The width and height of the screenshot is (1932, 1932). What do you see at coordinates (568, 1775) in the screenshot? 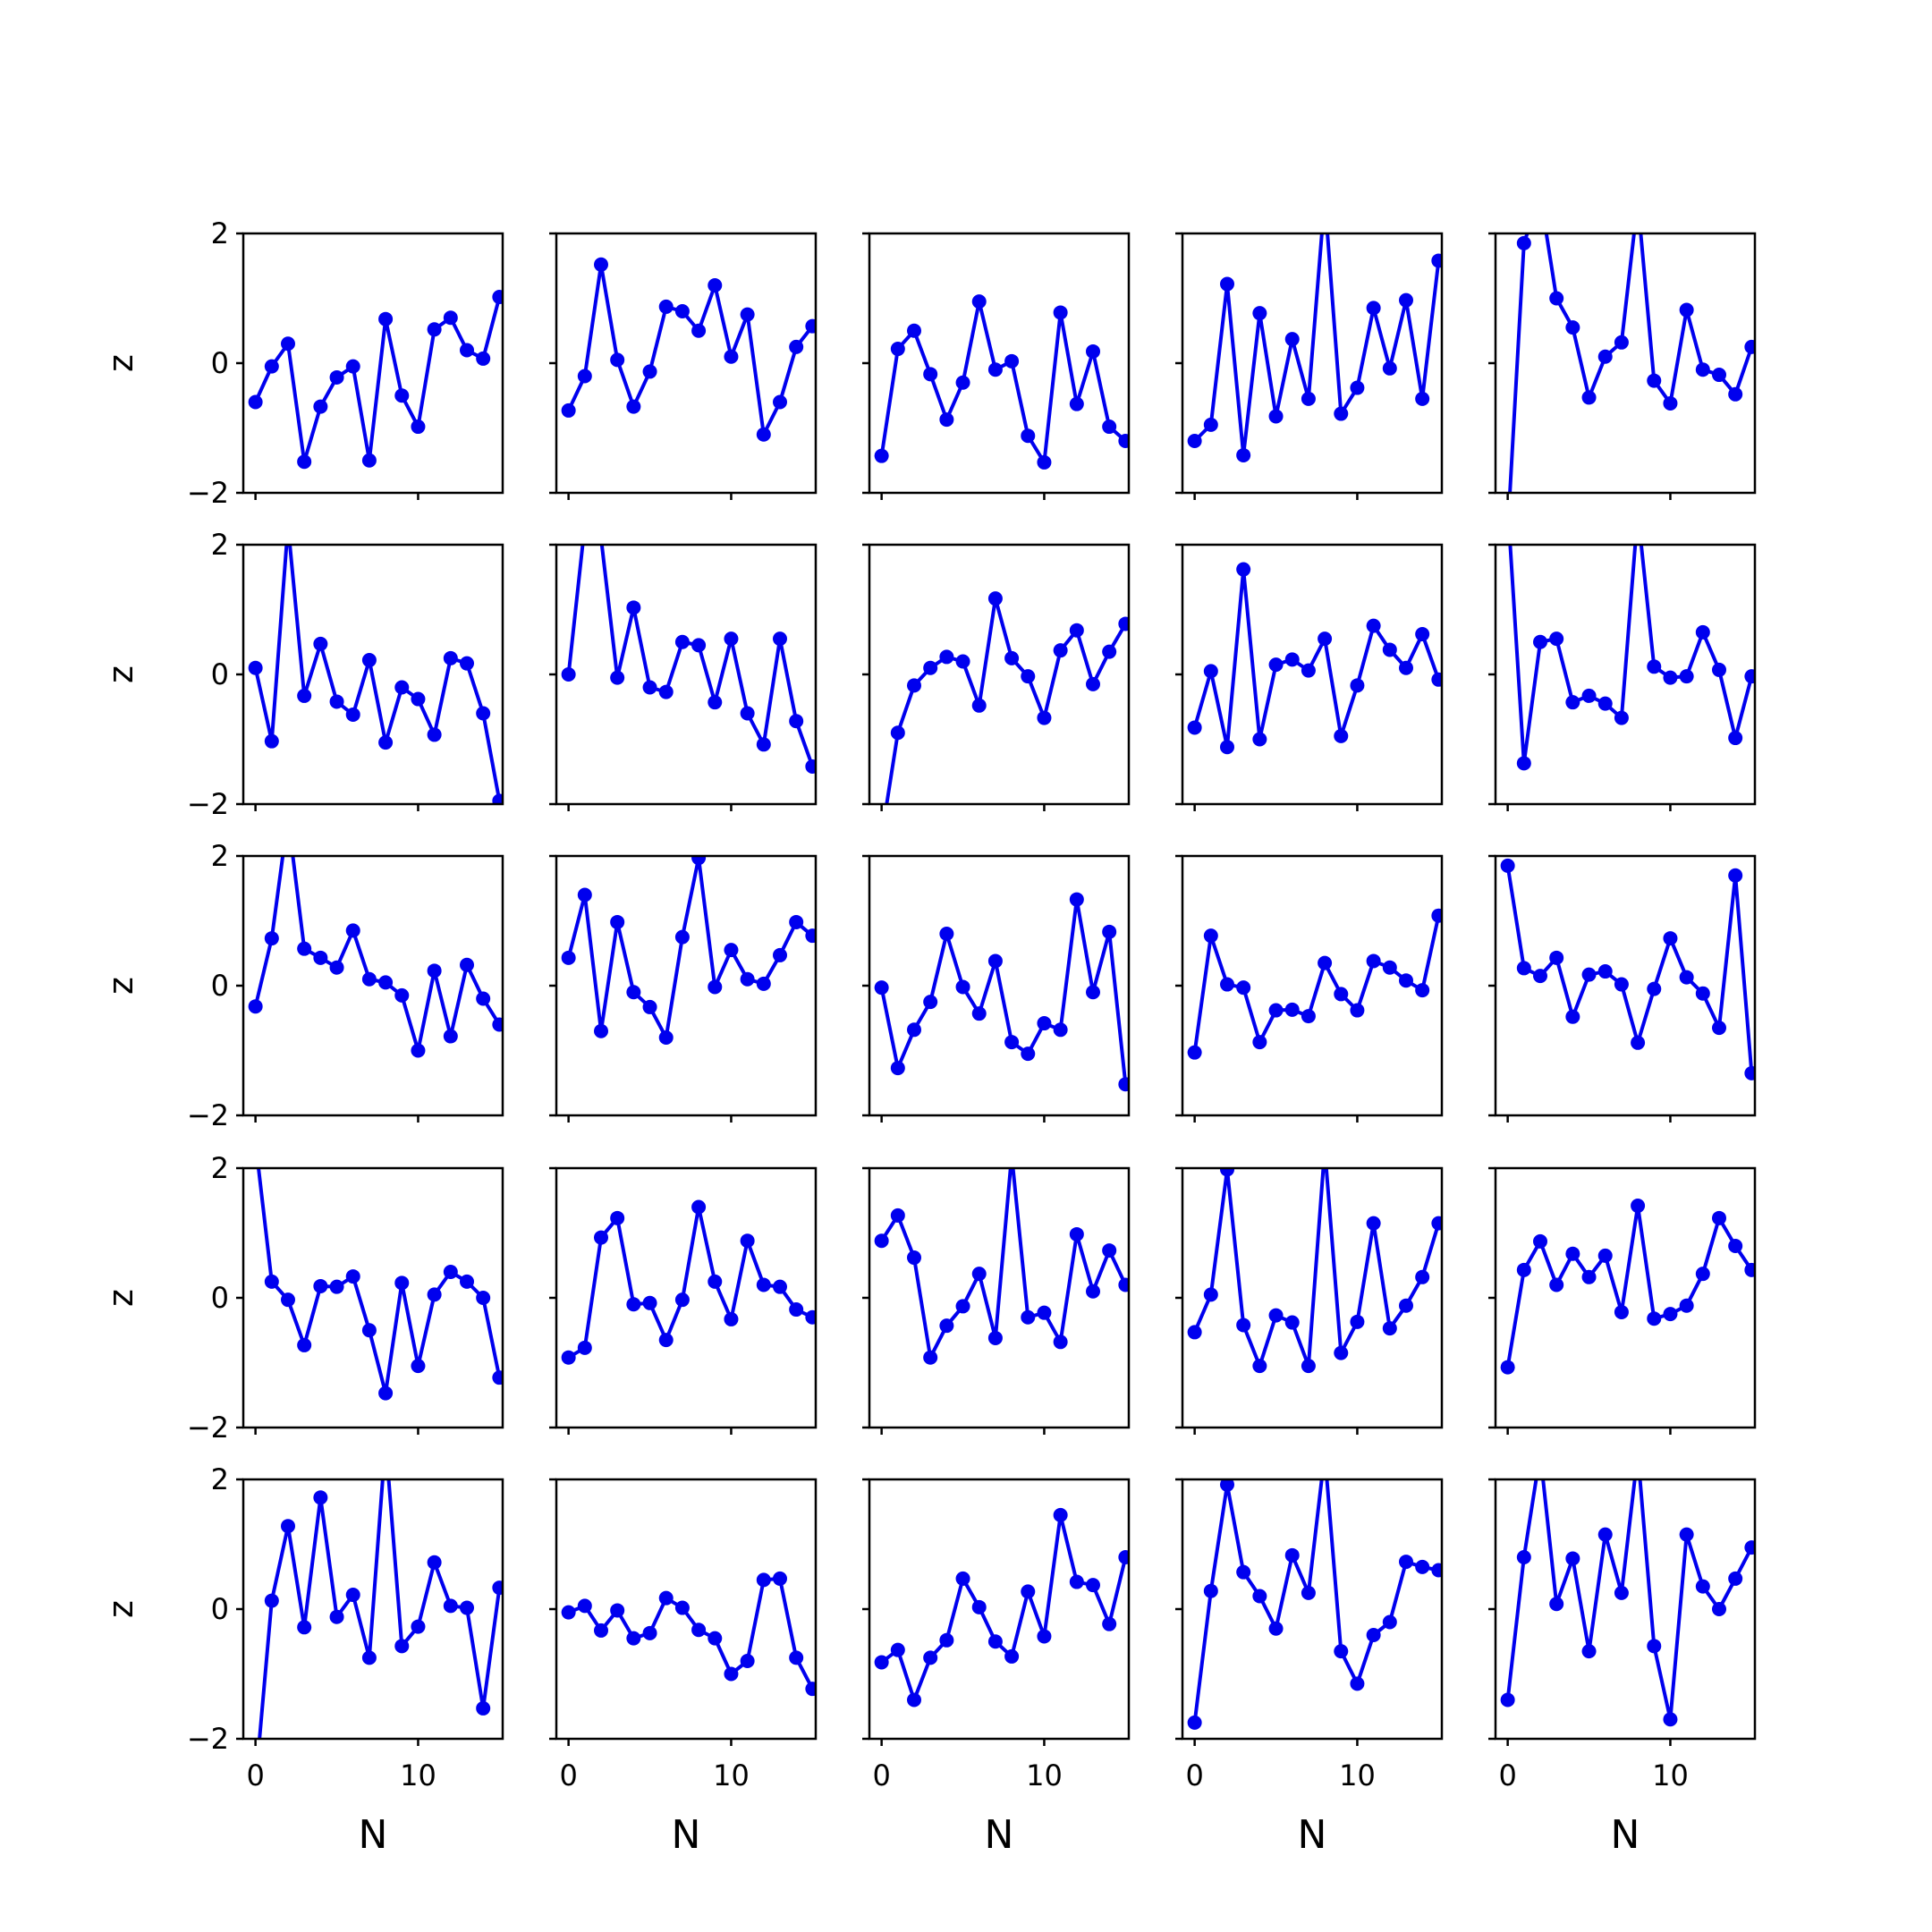
I see `x-tick-label: 0` at bounding box center [568, 1775].